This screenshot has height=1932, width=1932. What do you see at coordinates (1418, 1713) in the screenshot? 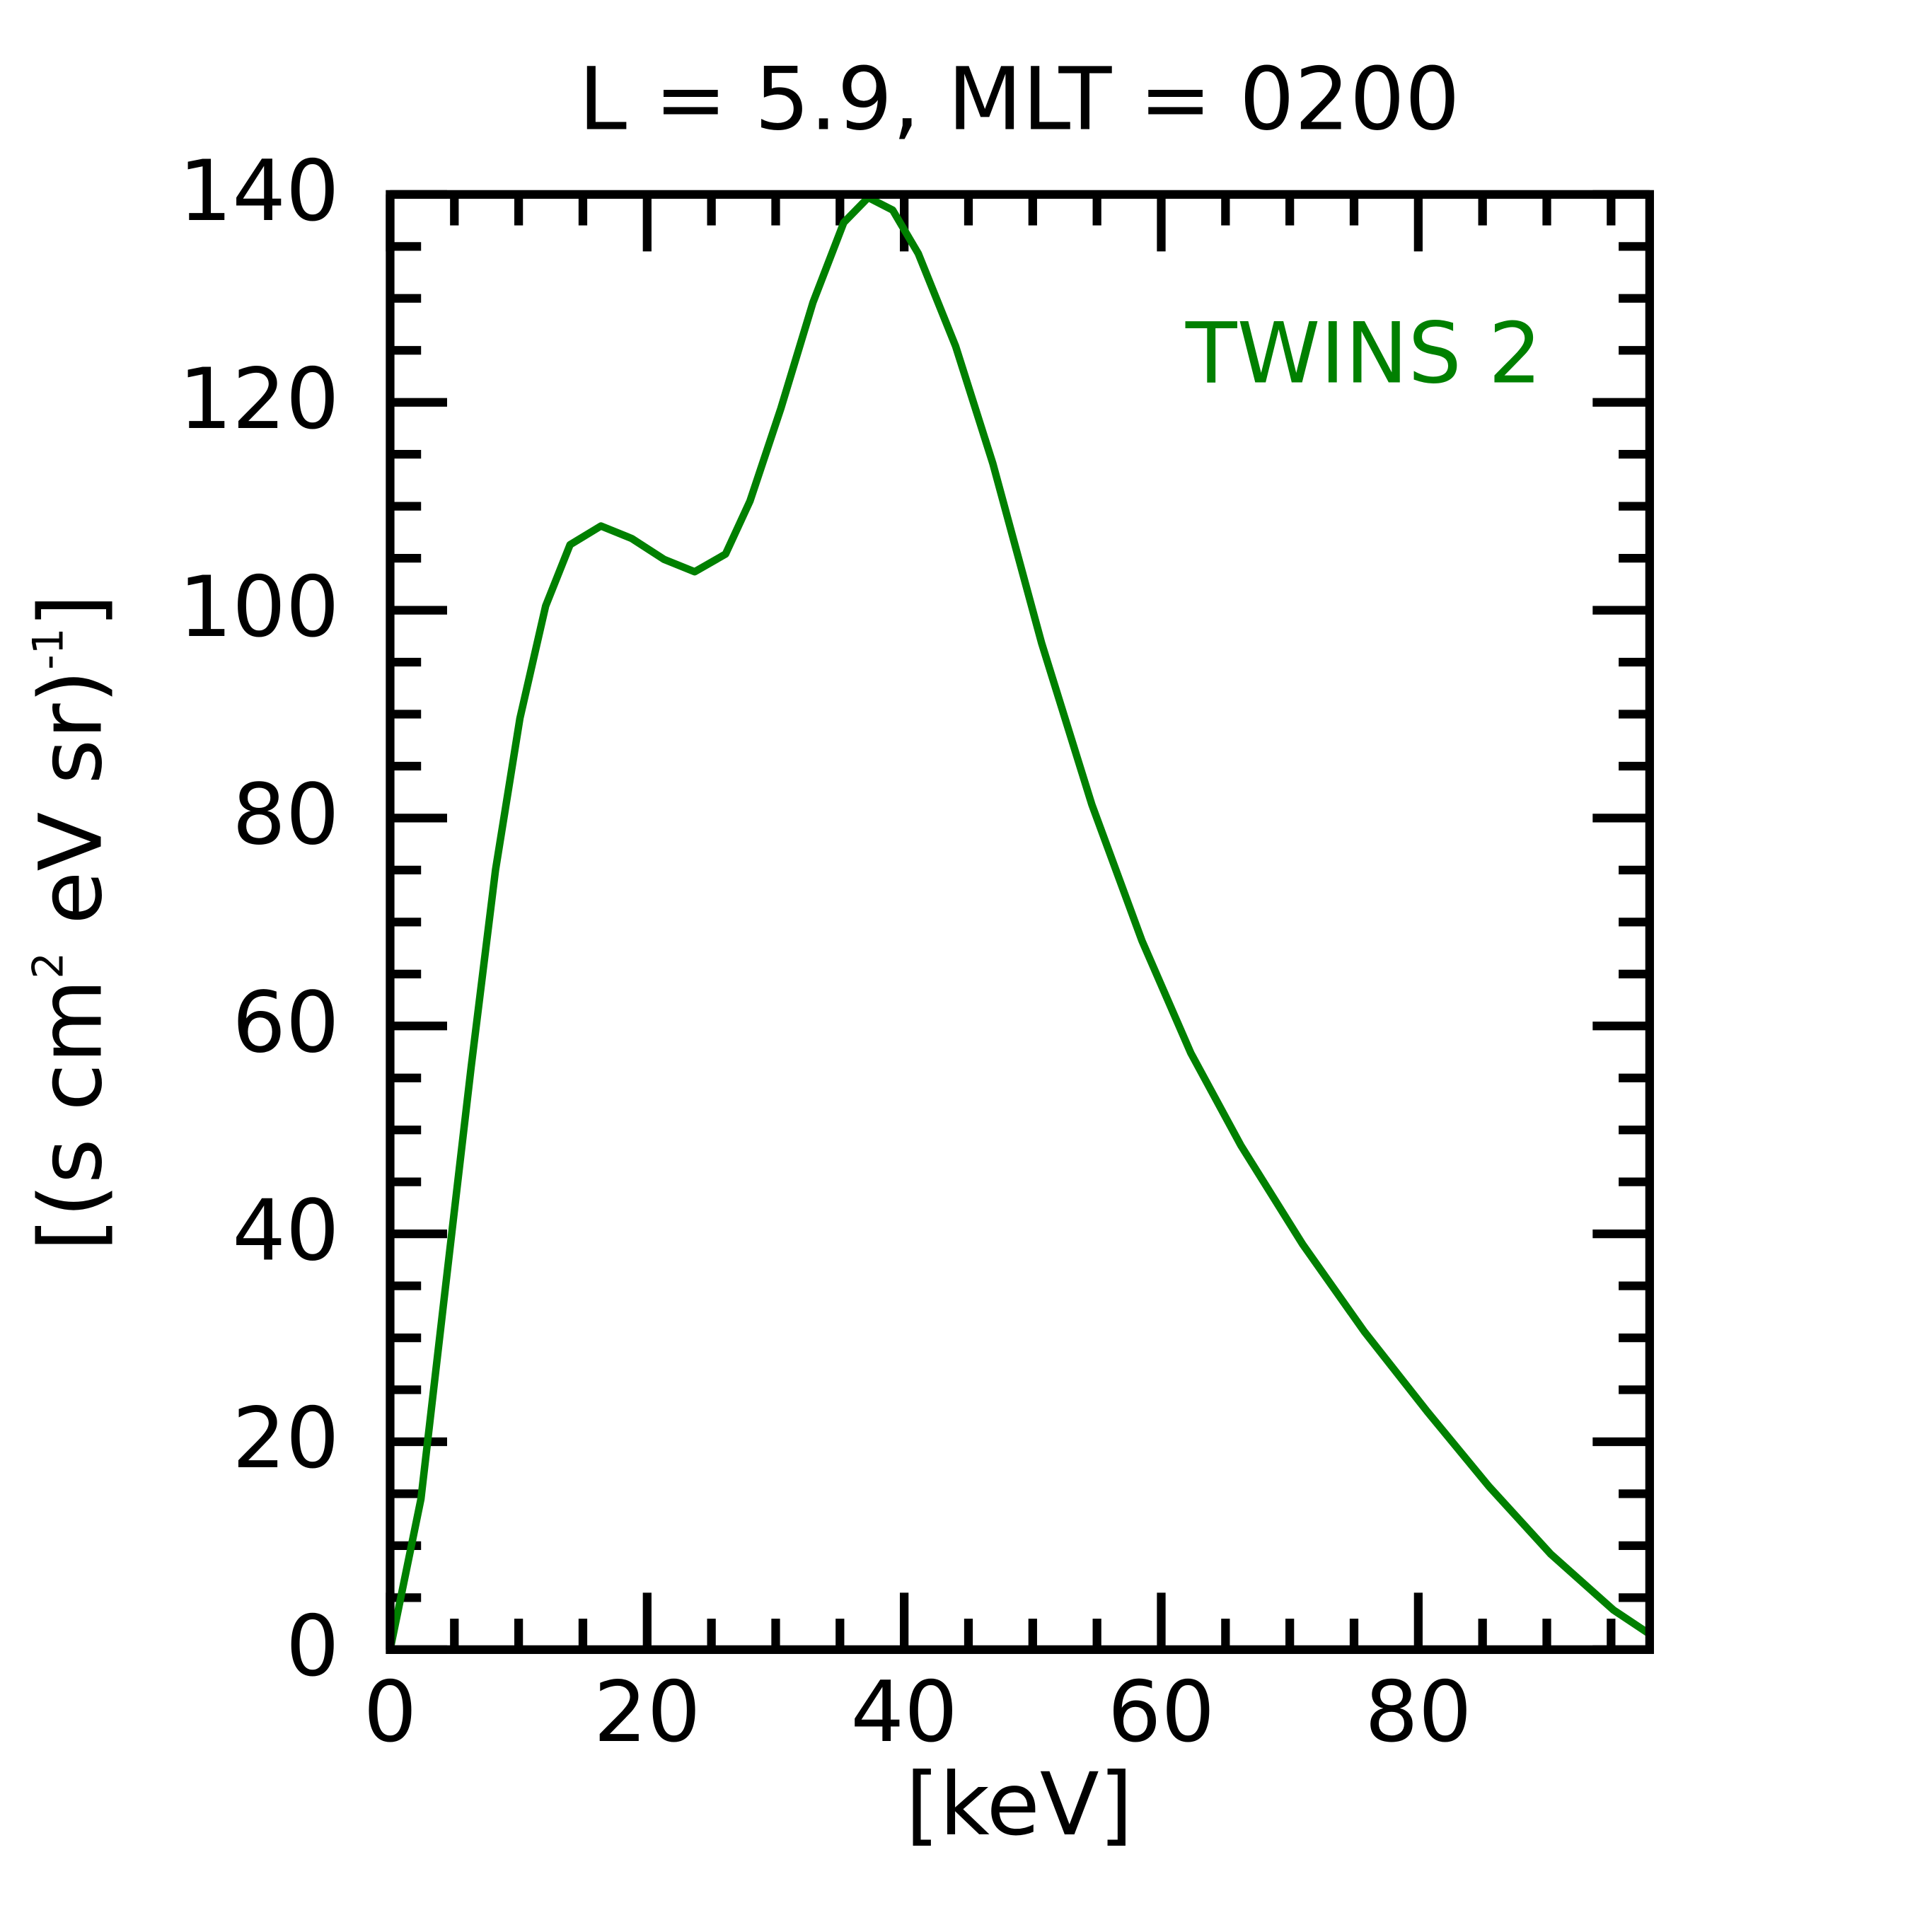
I see `x-tick-label: 80` at bounding box center [1418, 1713].